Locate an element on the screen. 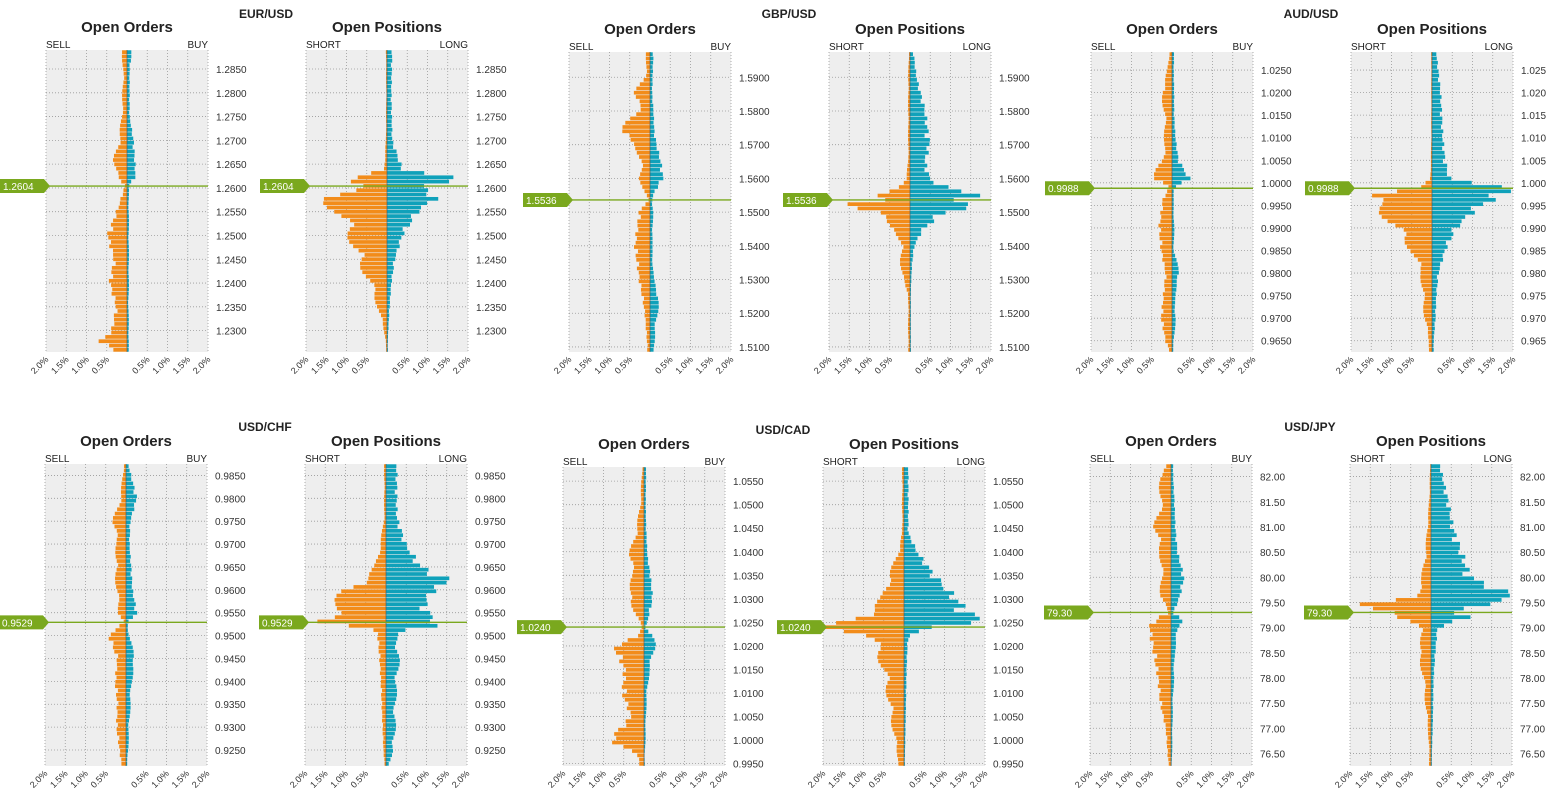 The image size is (1546, 800). current-price-label: 1.0240 is located at coordinates (795, 628).